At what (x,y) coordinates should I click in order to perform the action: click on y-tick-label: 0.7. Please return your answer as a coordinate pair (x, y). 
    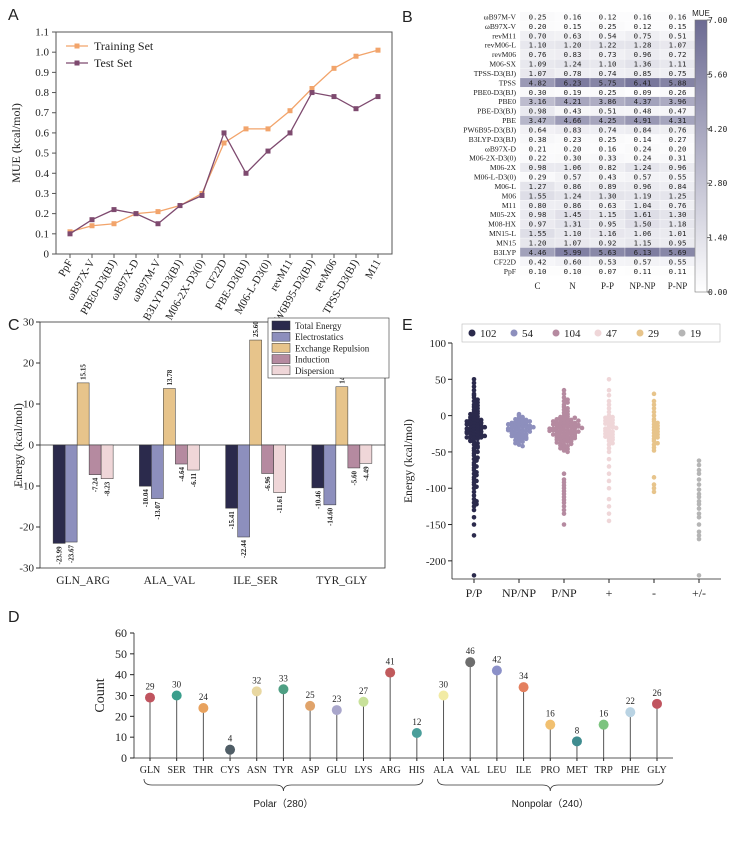
    Looking at the image, I should click on (42, 113).